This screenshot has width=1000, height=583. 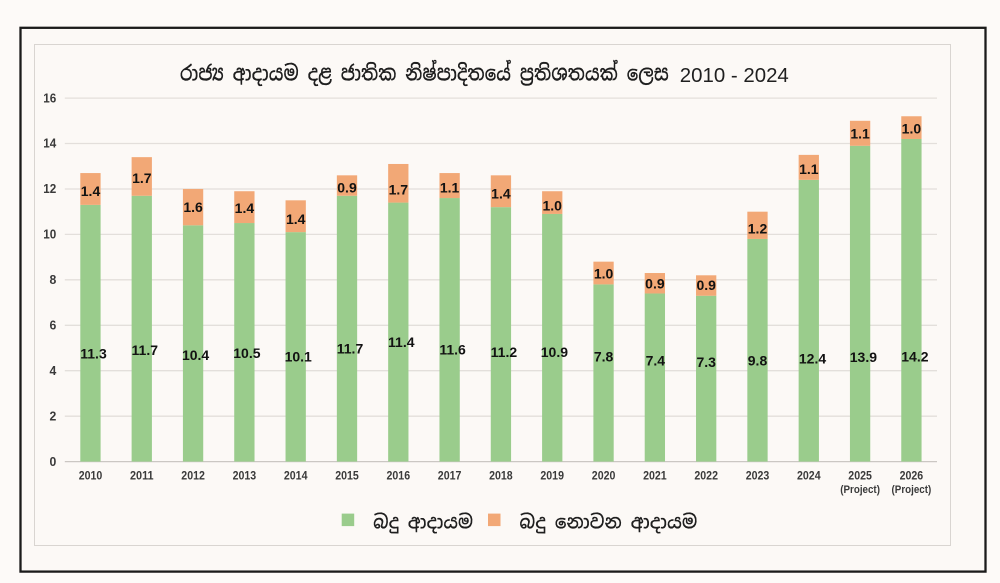 What do you see at coordinates (296, 477) in the screenshot?
I see `svg-text: 2014` at bounding box center [296, 477].